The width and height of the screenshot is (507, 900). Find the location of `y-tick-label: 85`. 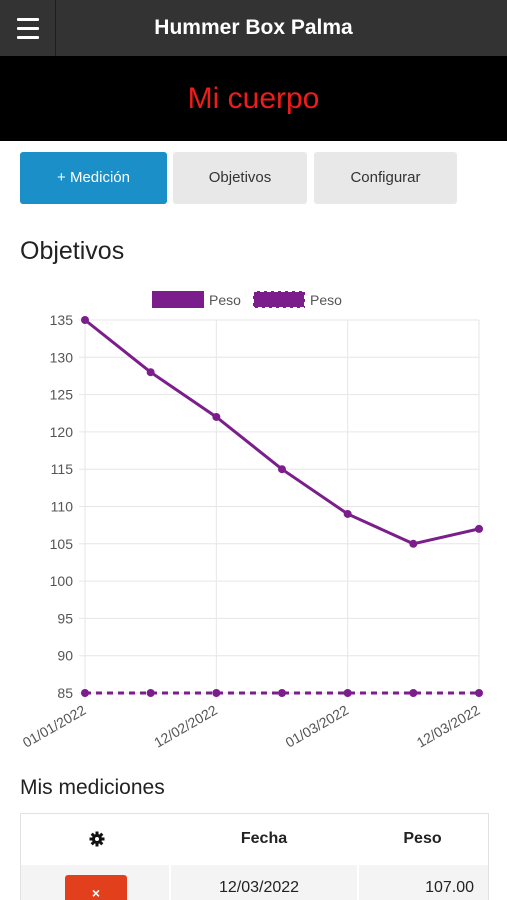

y-tick-label: 85 is located at coordinates (65, 693).